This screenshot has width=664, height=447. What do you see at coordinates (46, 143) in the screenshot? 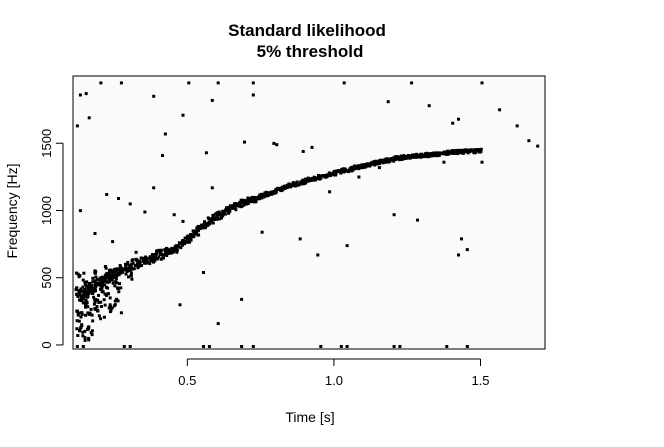
I see `y-tick-label: 1500` at bounding box center [46, 143].